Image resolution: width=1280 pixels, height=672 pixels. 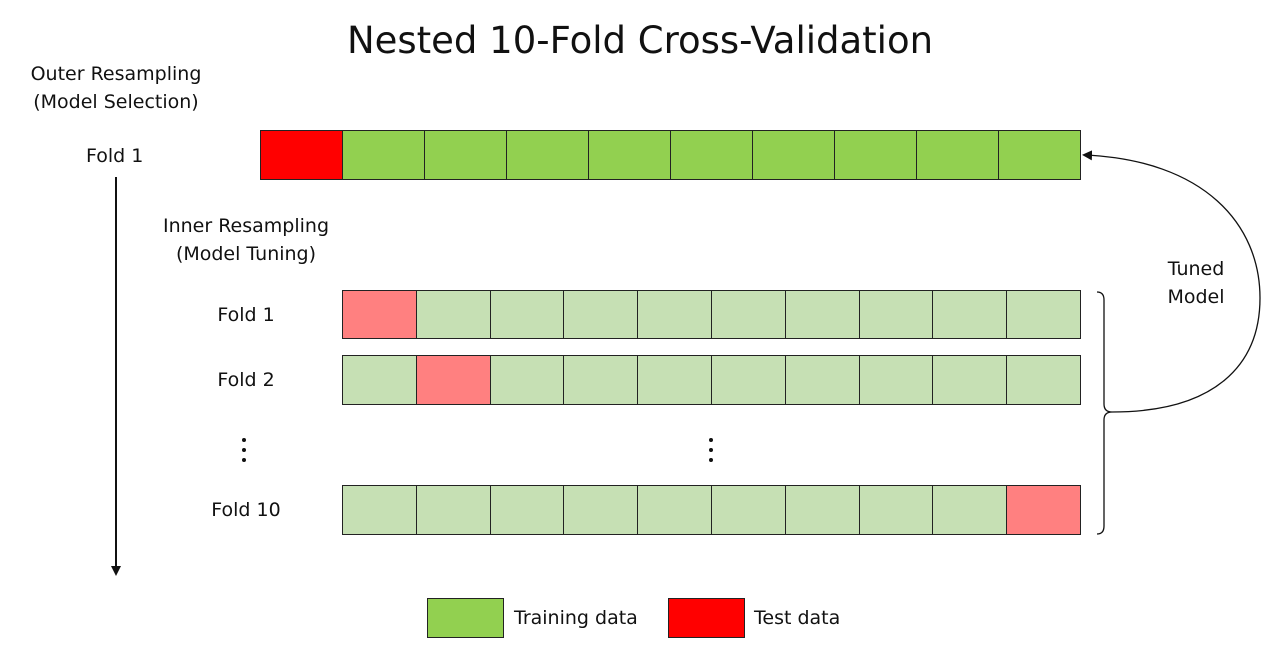 I want to click on left-vertical-ellipsis, so click(x=244, y=450).